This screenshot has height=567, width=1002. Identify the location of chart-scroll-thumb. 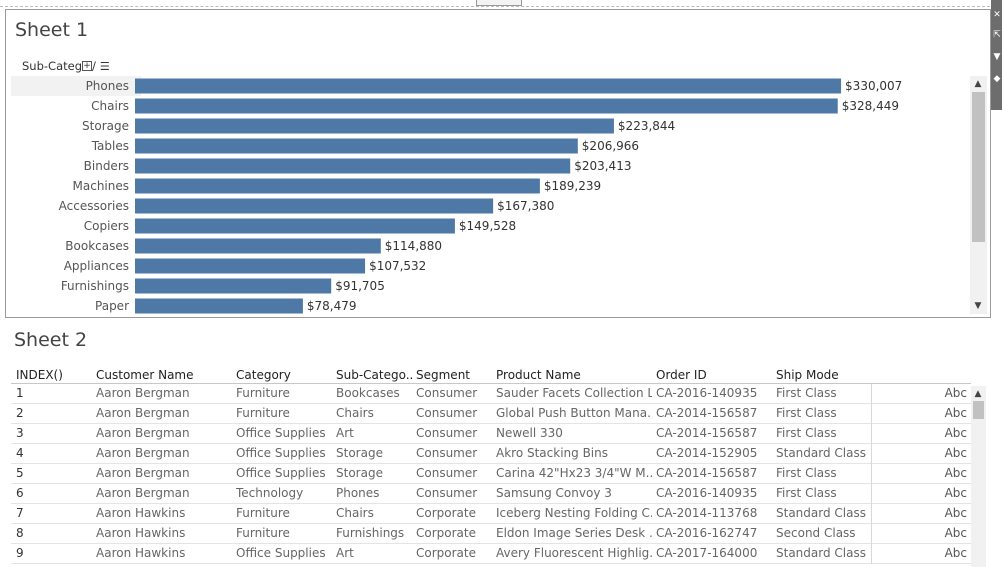
(978, 167).